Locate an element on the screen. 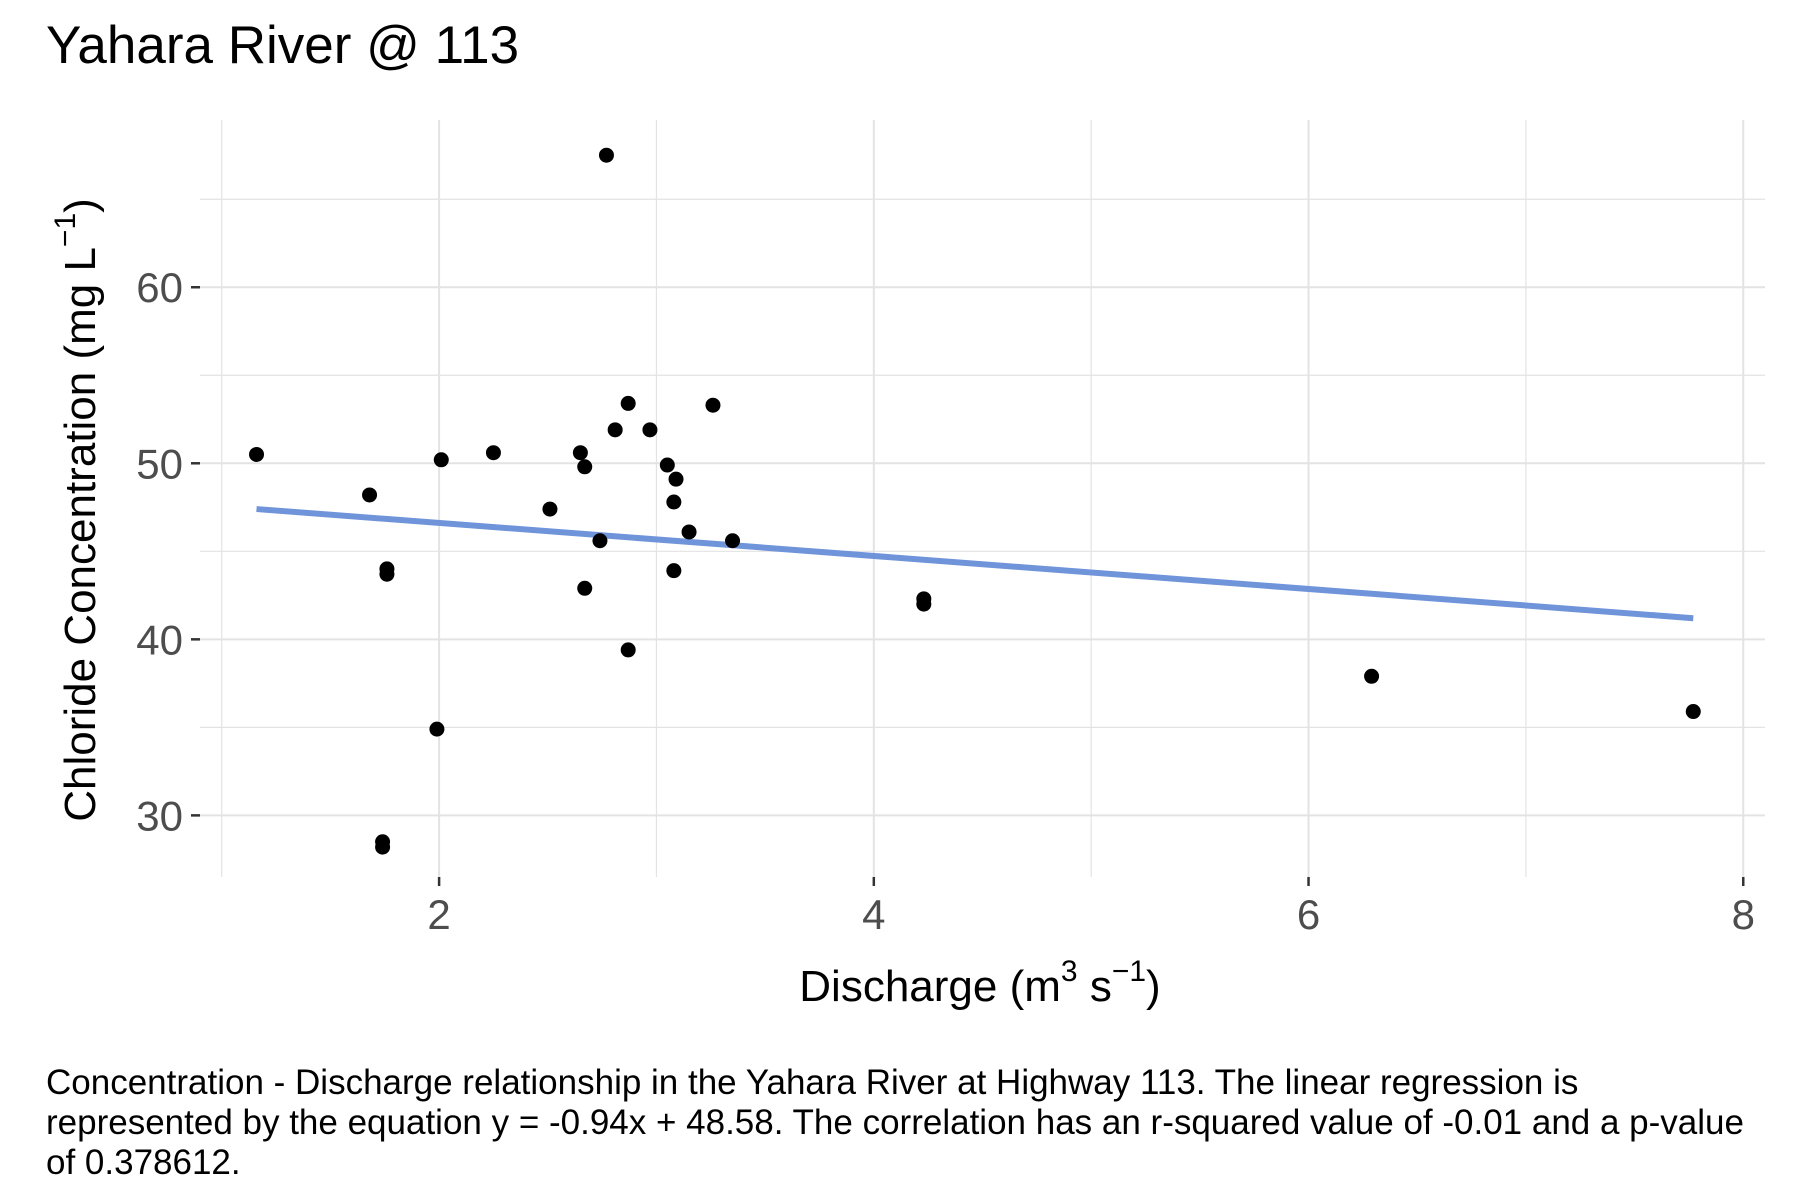 The height and width of the screenshot is (1200, 1800). y-tick-label: 50 is located at coordinates (159, 463).